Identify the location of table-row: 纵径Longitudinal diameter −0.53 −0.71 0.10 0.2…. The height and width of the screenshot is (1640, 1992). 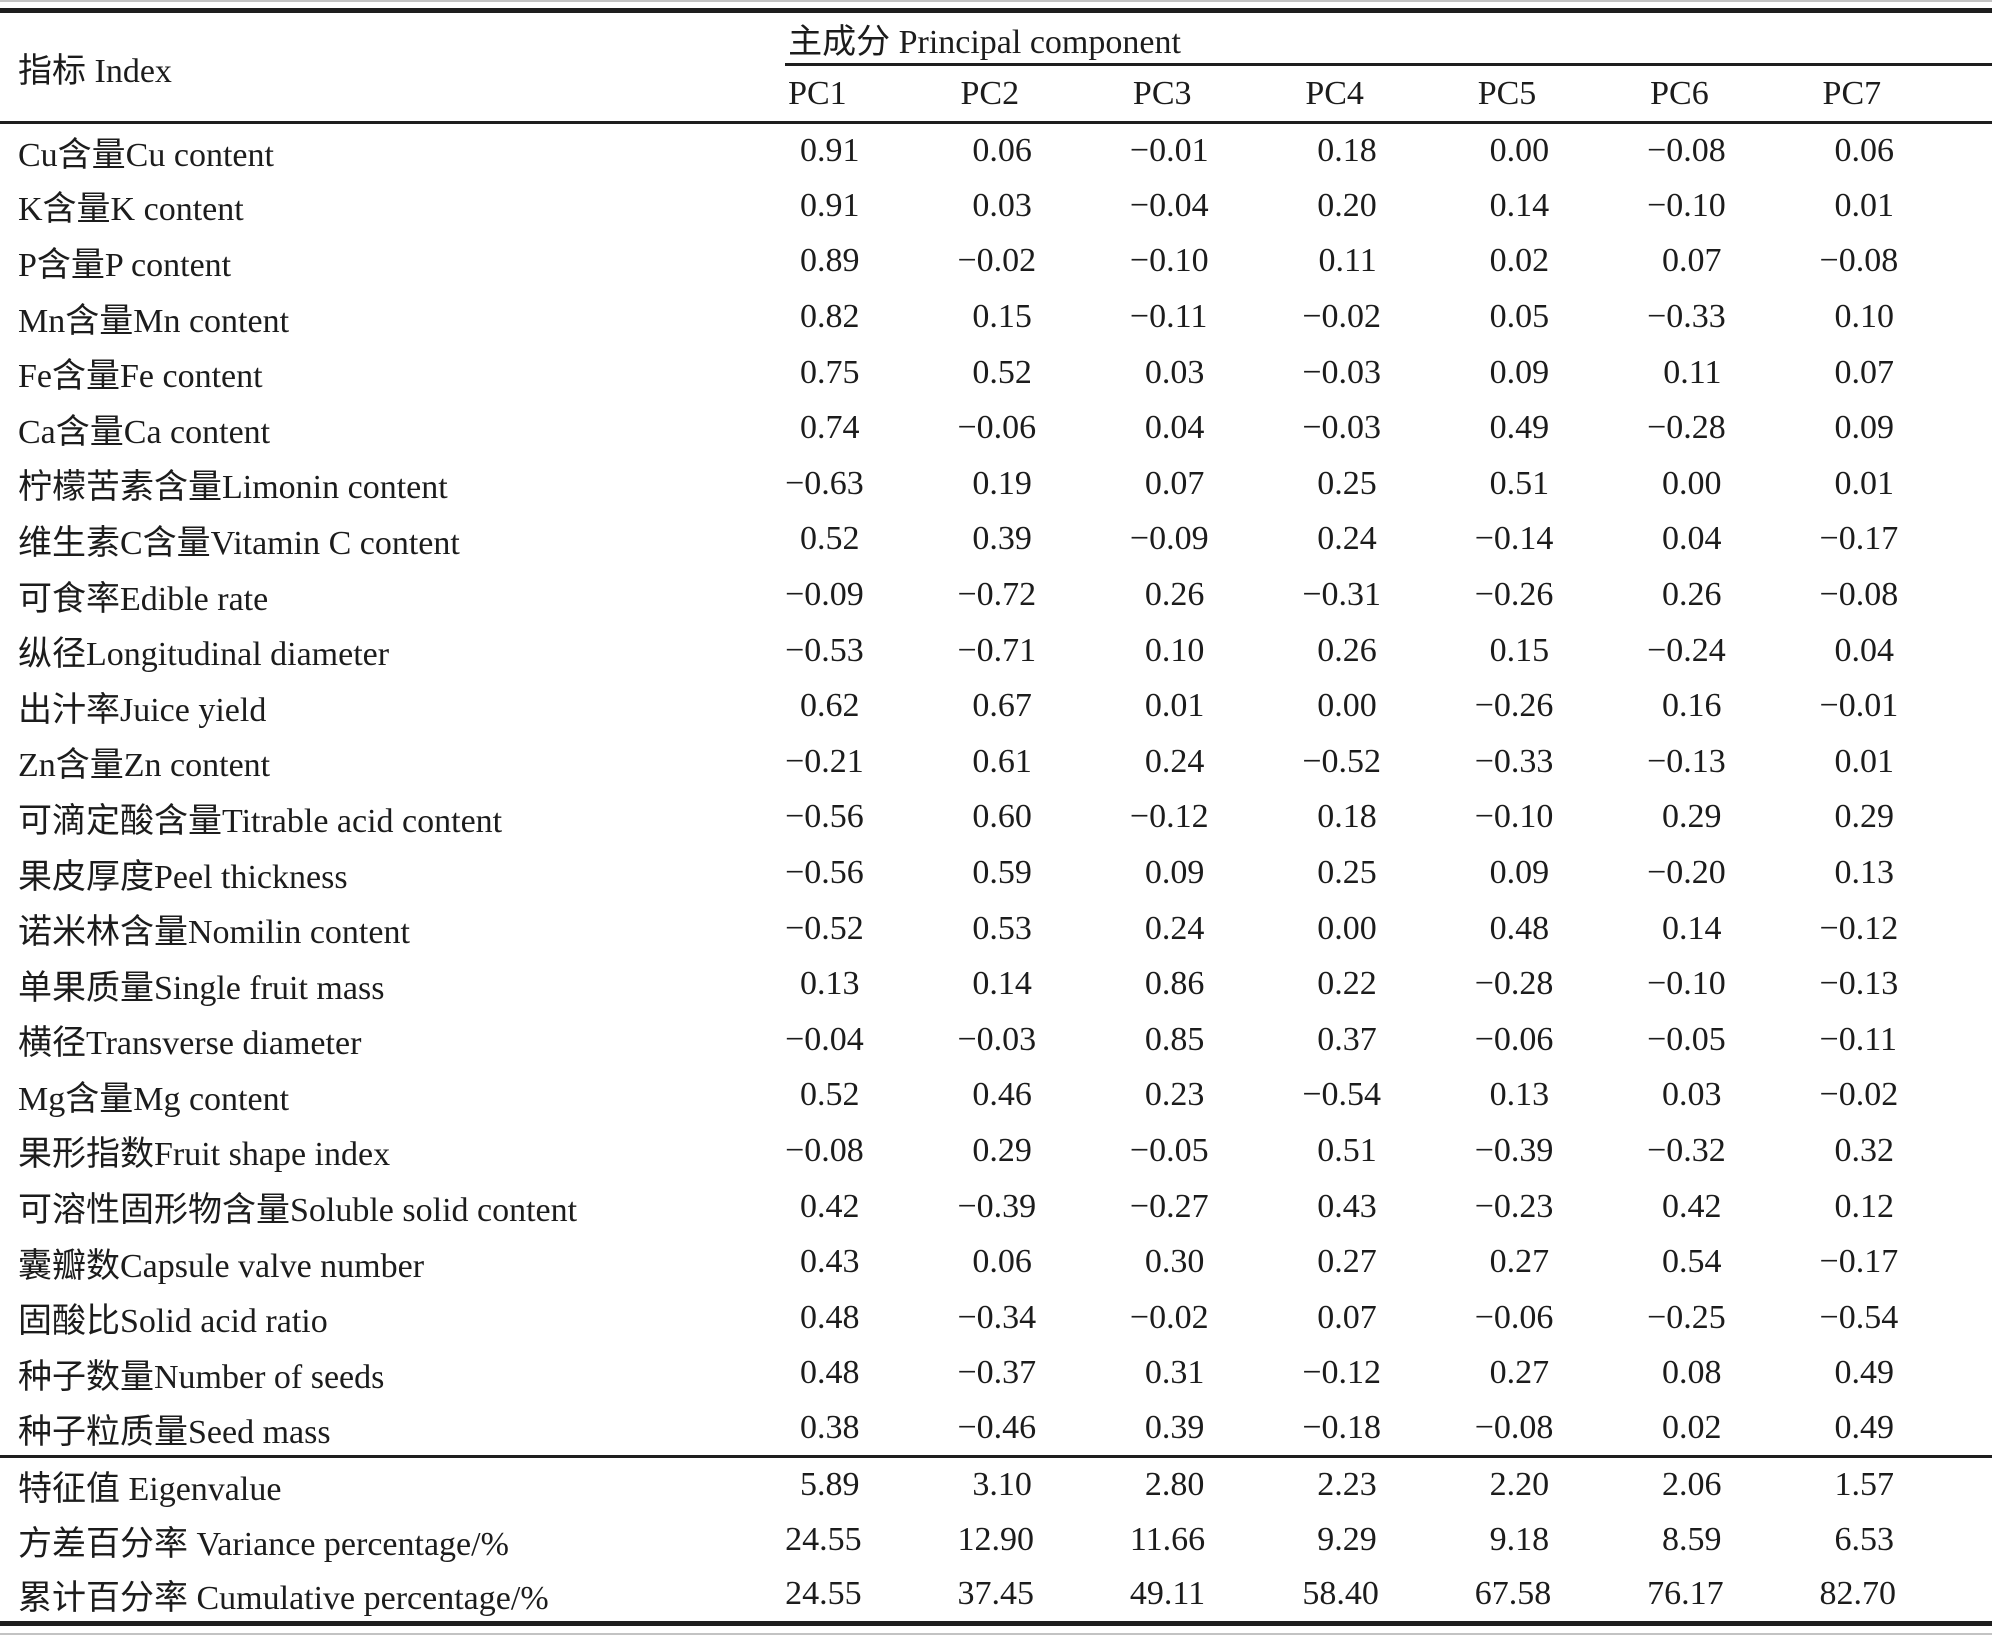
(996, 651).